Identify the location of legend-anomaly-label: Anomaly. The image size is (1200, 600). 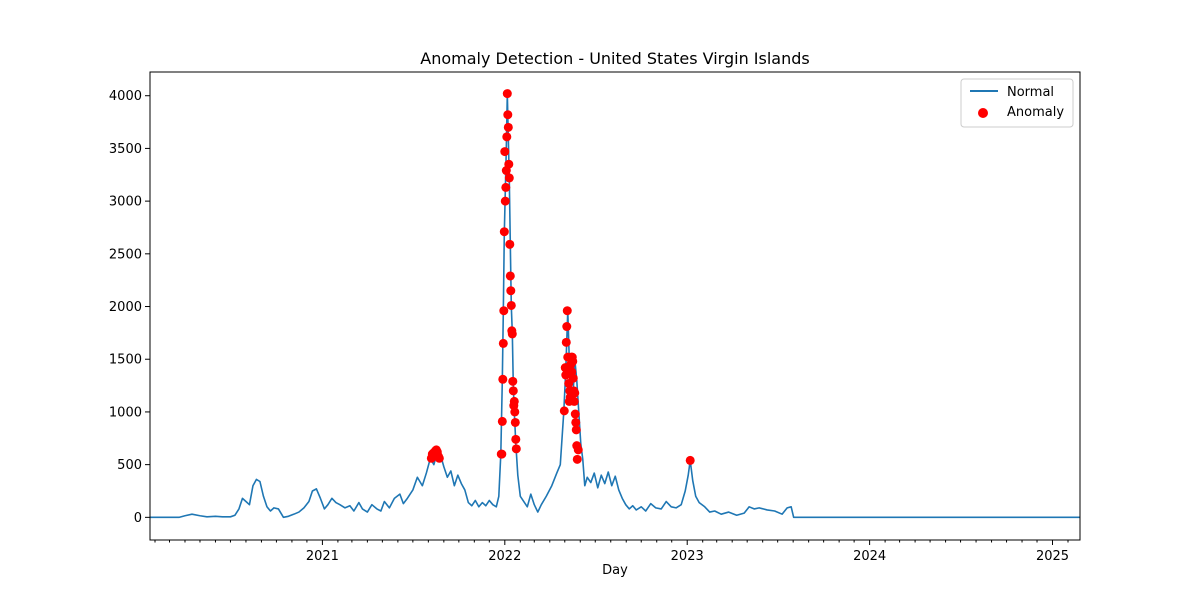
(1035, 112).